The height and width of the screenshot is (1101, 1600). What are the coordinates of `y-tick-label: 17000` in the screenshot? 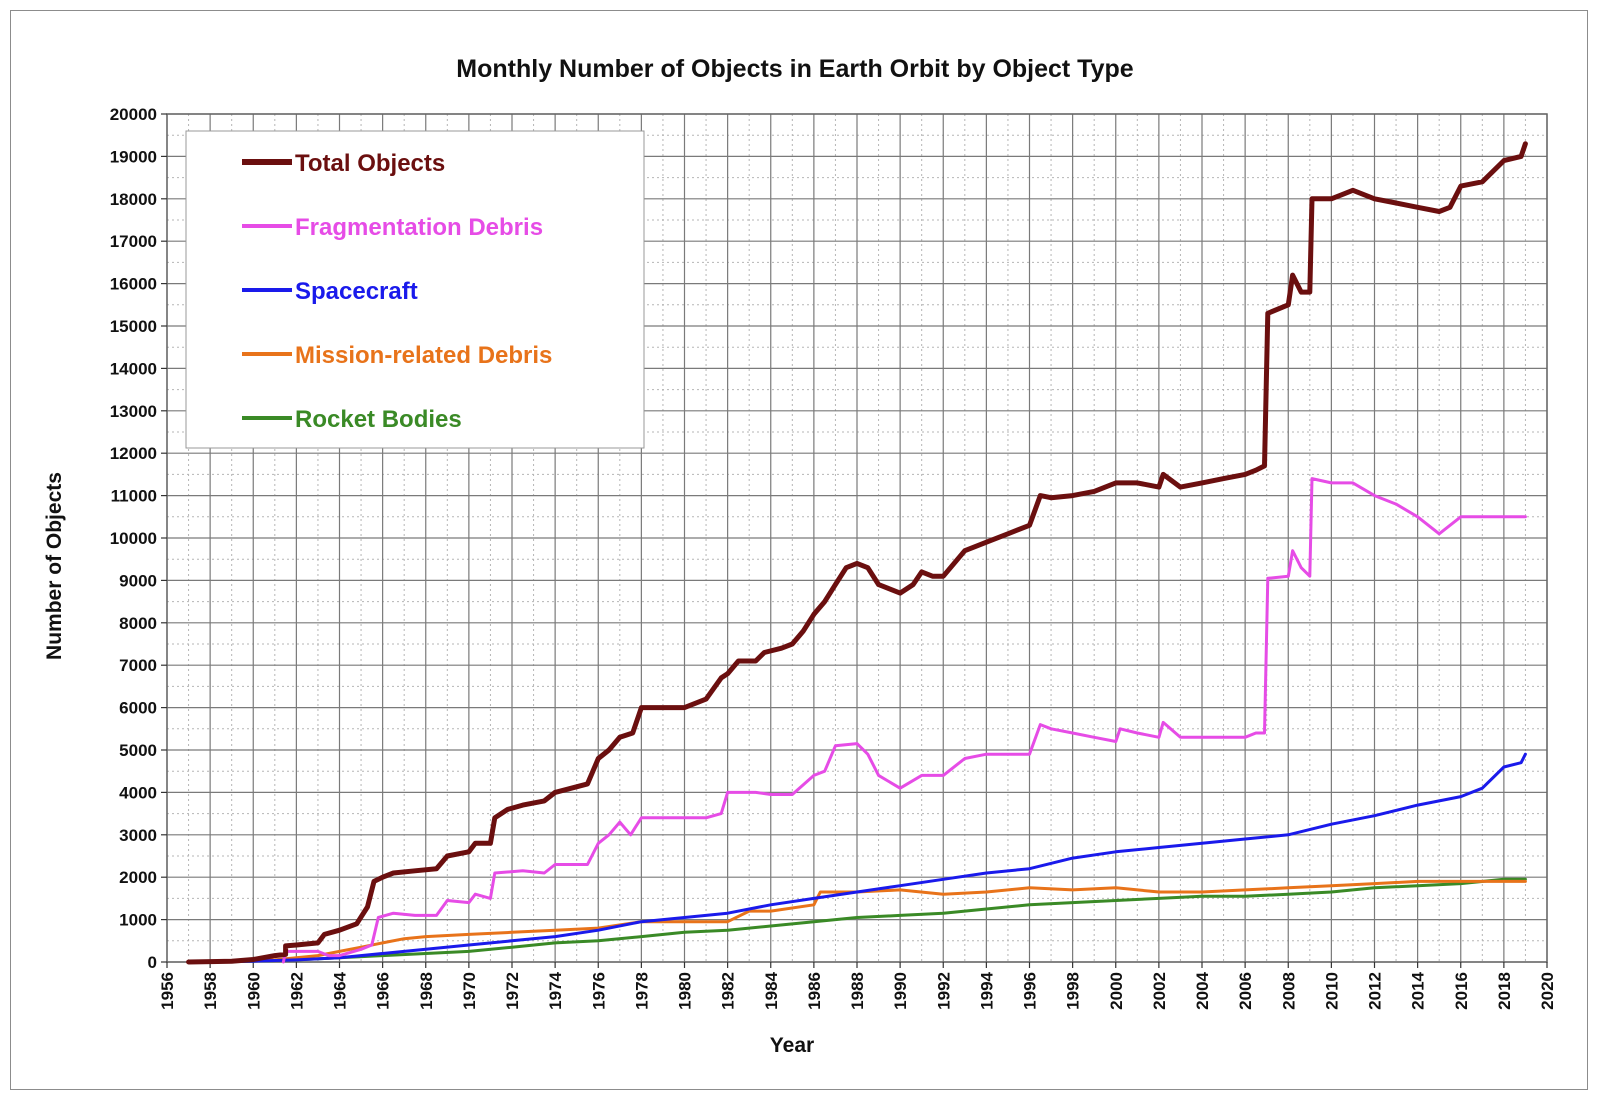 It's located at (133, 241).